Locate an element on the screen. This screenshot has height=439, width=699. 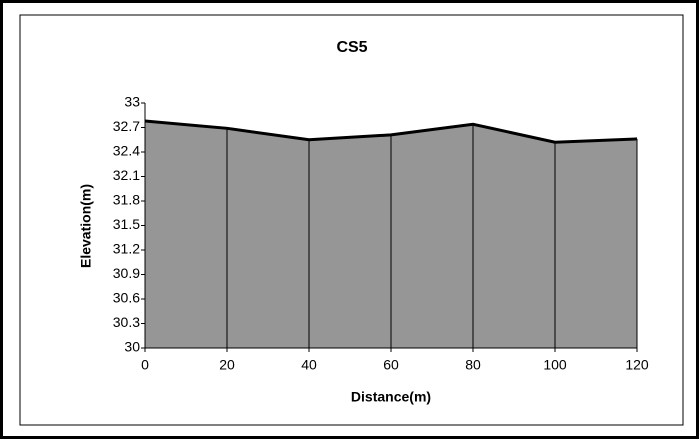
x-tick-label: 100 is located at coordinates (555, 365).